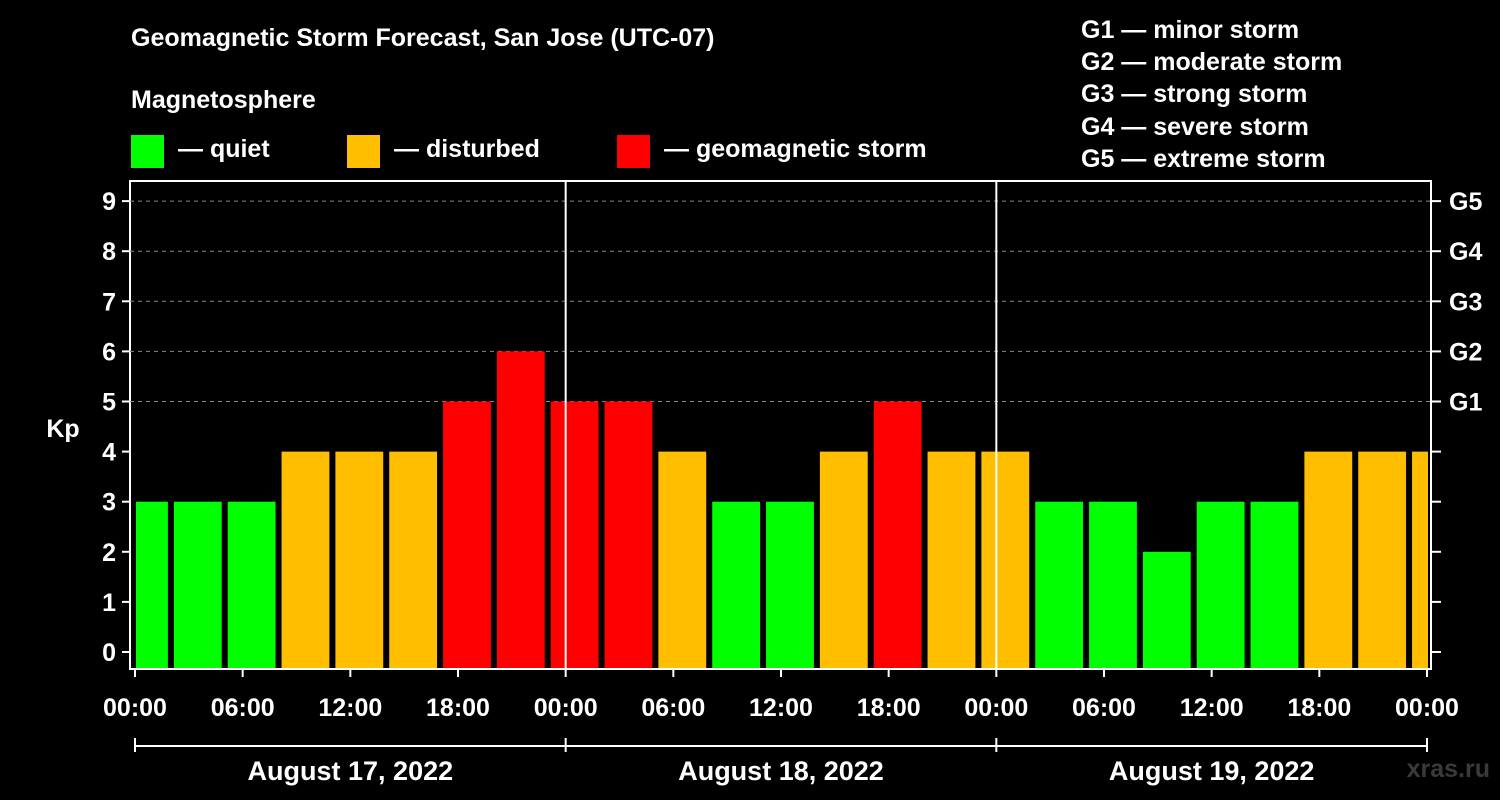 The height and width of the screenshot is (800, 1500). What do you see at coordinates (1190, 30) in the screenshot?
I see `storm-scale-g1: G1 — minor storm` at bounding box center [1190, 30].